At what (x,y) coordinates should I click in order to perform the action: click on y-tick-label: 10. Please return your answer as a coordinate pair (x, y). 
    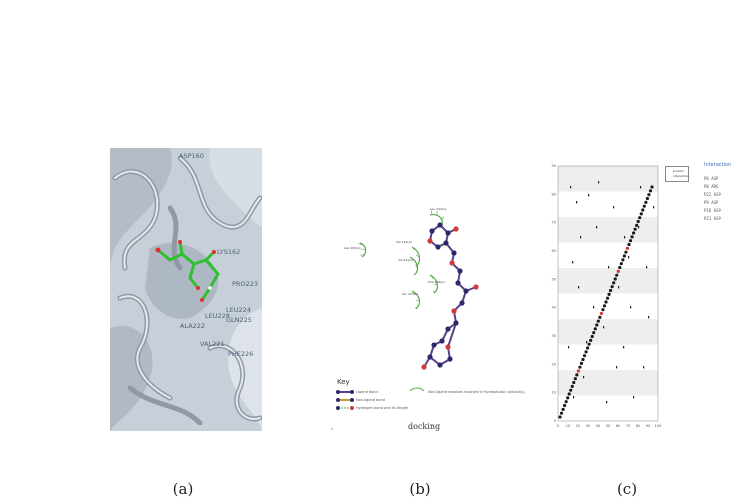
    Looking at the image, I should click on (554, 393).